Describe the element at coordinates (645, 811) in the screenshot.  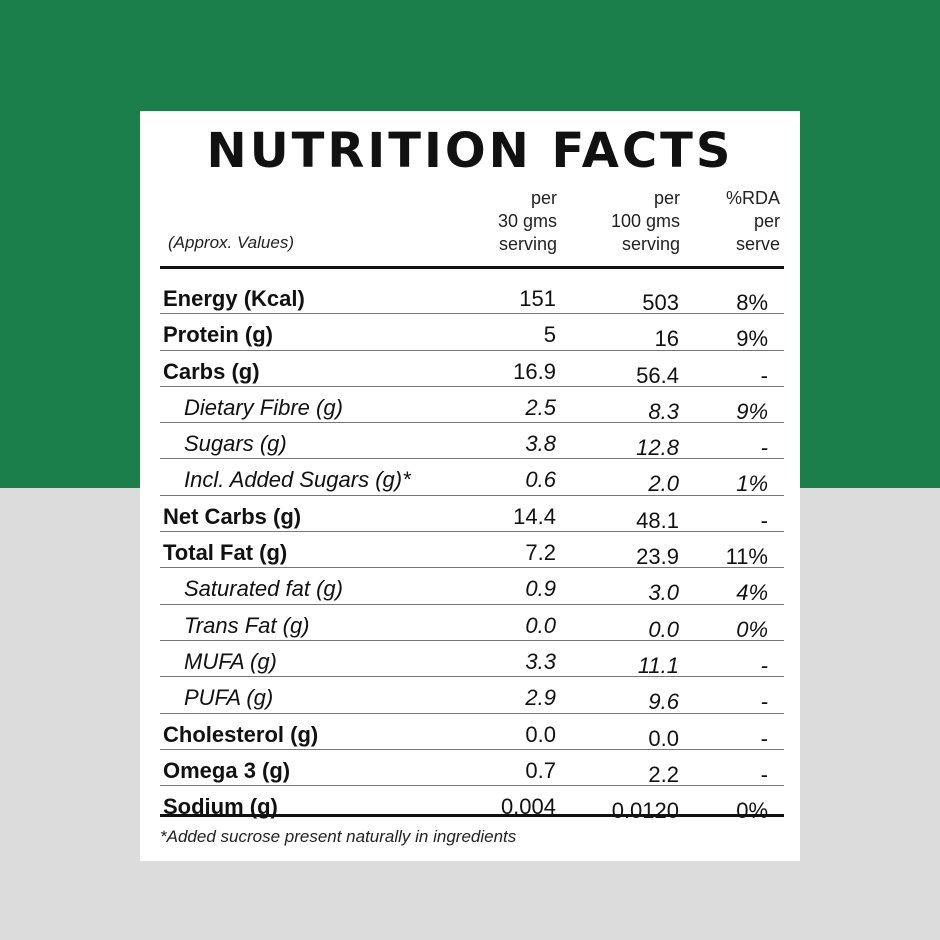
I see `value-per-100g: 0.0120` at that location.